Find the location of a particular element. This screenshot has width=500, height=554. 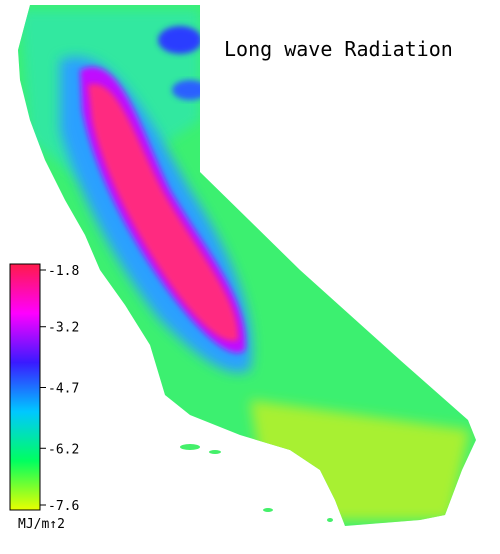

colorbar-tick-label: -1.8 is located at coordinates (63, 271).